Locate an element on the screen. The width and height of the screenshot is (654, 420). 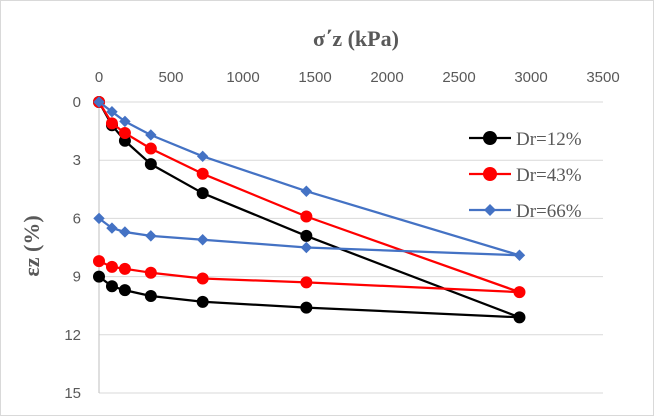
legend-label-1: Dr=43% is located at coordinates (549, 175).